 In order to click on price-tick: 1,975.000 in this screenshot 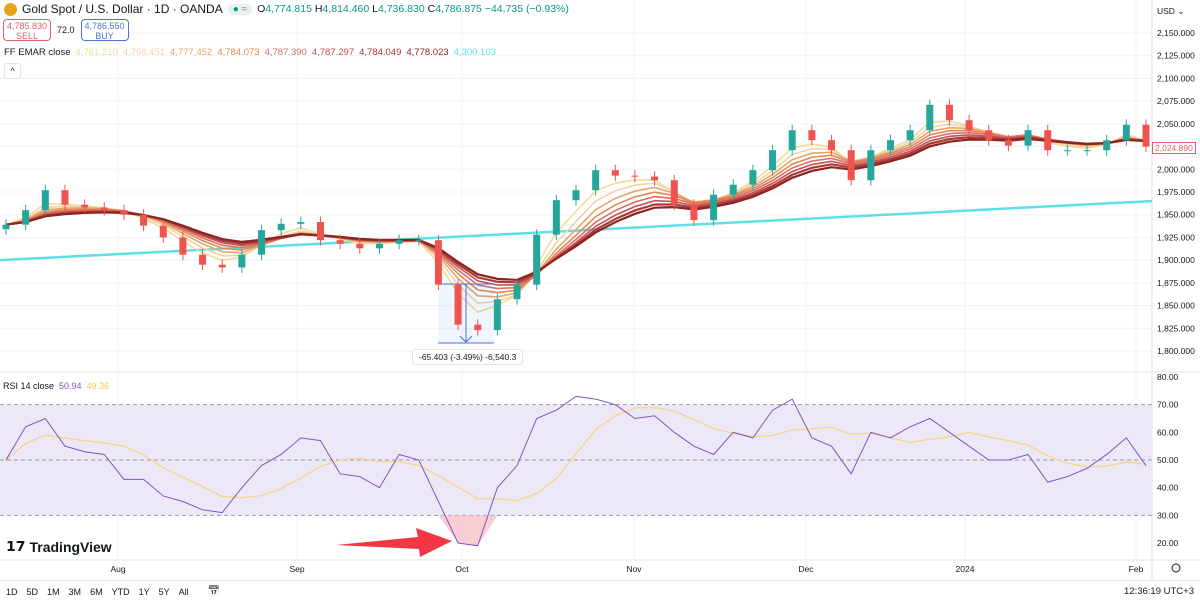, I will do `click(1176, 192)`.